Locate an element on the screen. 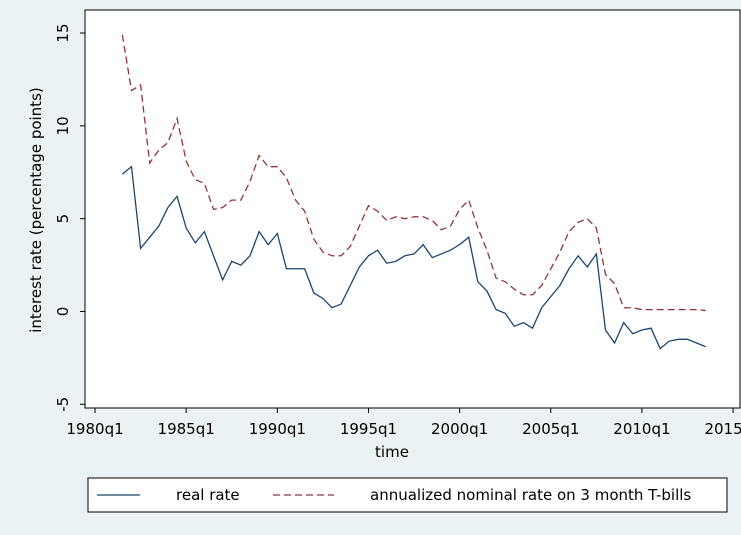  x-tick-label: 2010q1 is located at coordinates (641, 429).